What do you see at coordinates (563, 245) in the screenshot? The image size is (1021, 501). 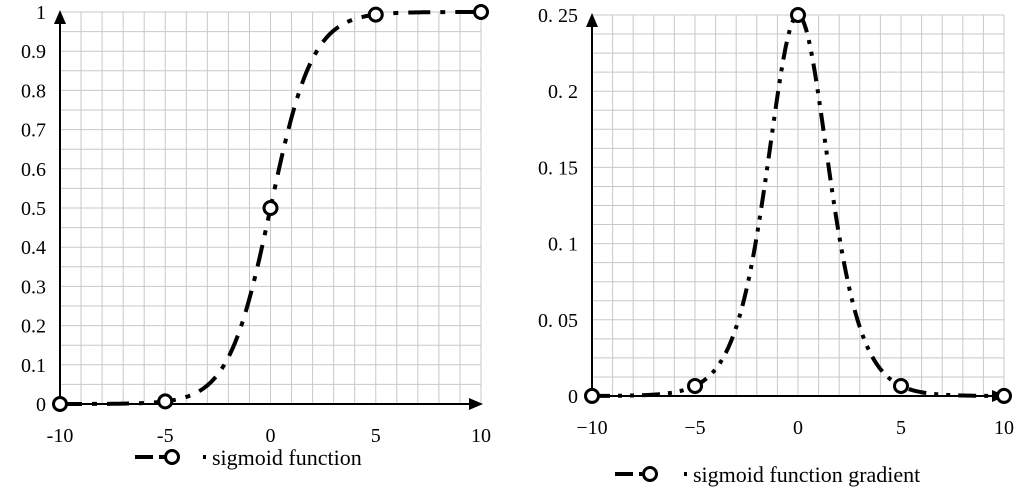 I see `y-tick-label: 0. 1` at bounding box center [563, 245].